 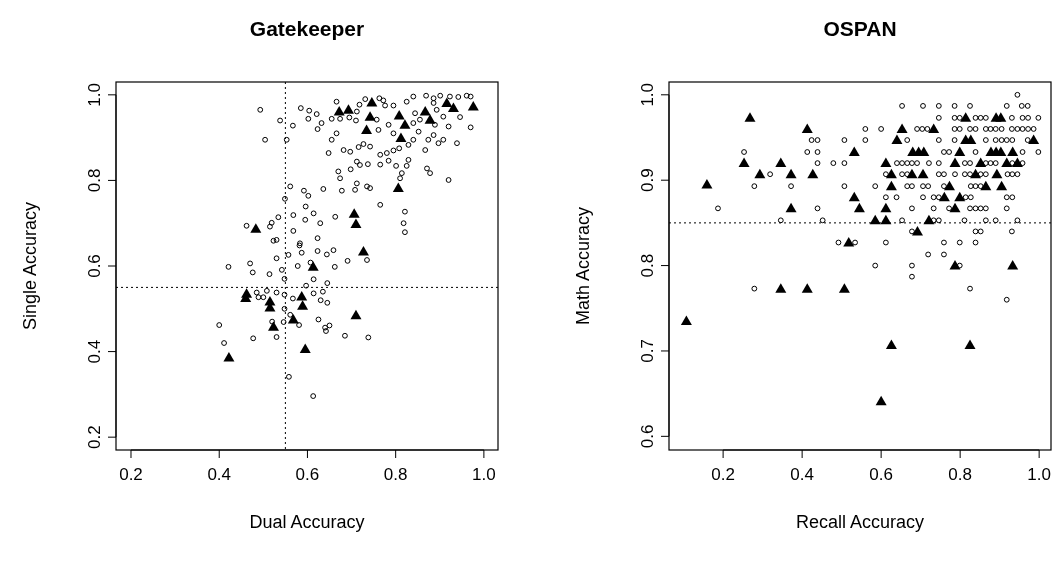 What do you see at coordinates (647, 351) in the screenshot?
I see `y-tick-label: 0.7` at bounding box center [647, 351].